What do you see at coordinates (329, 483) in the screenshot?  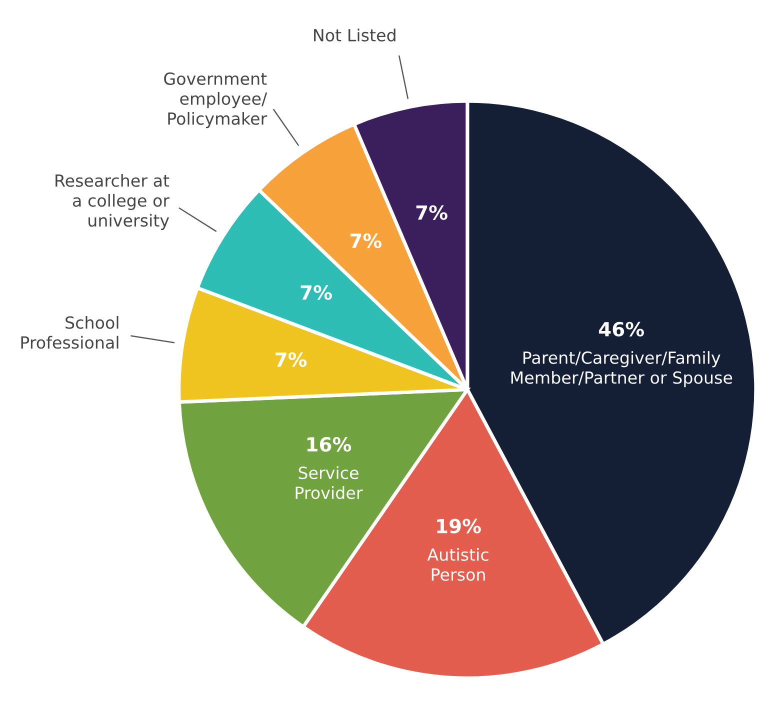 I see `slice-label: Service Provider` at bounding box center [329, 483].